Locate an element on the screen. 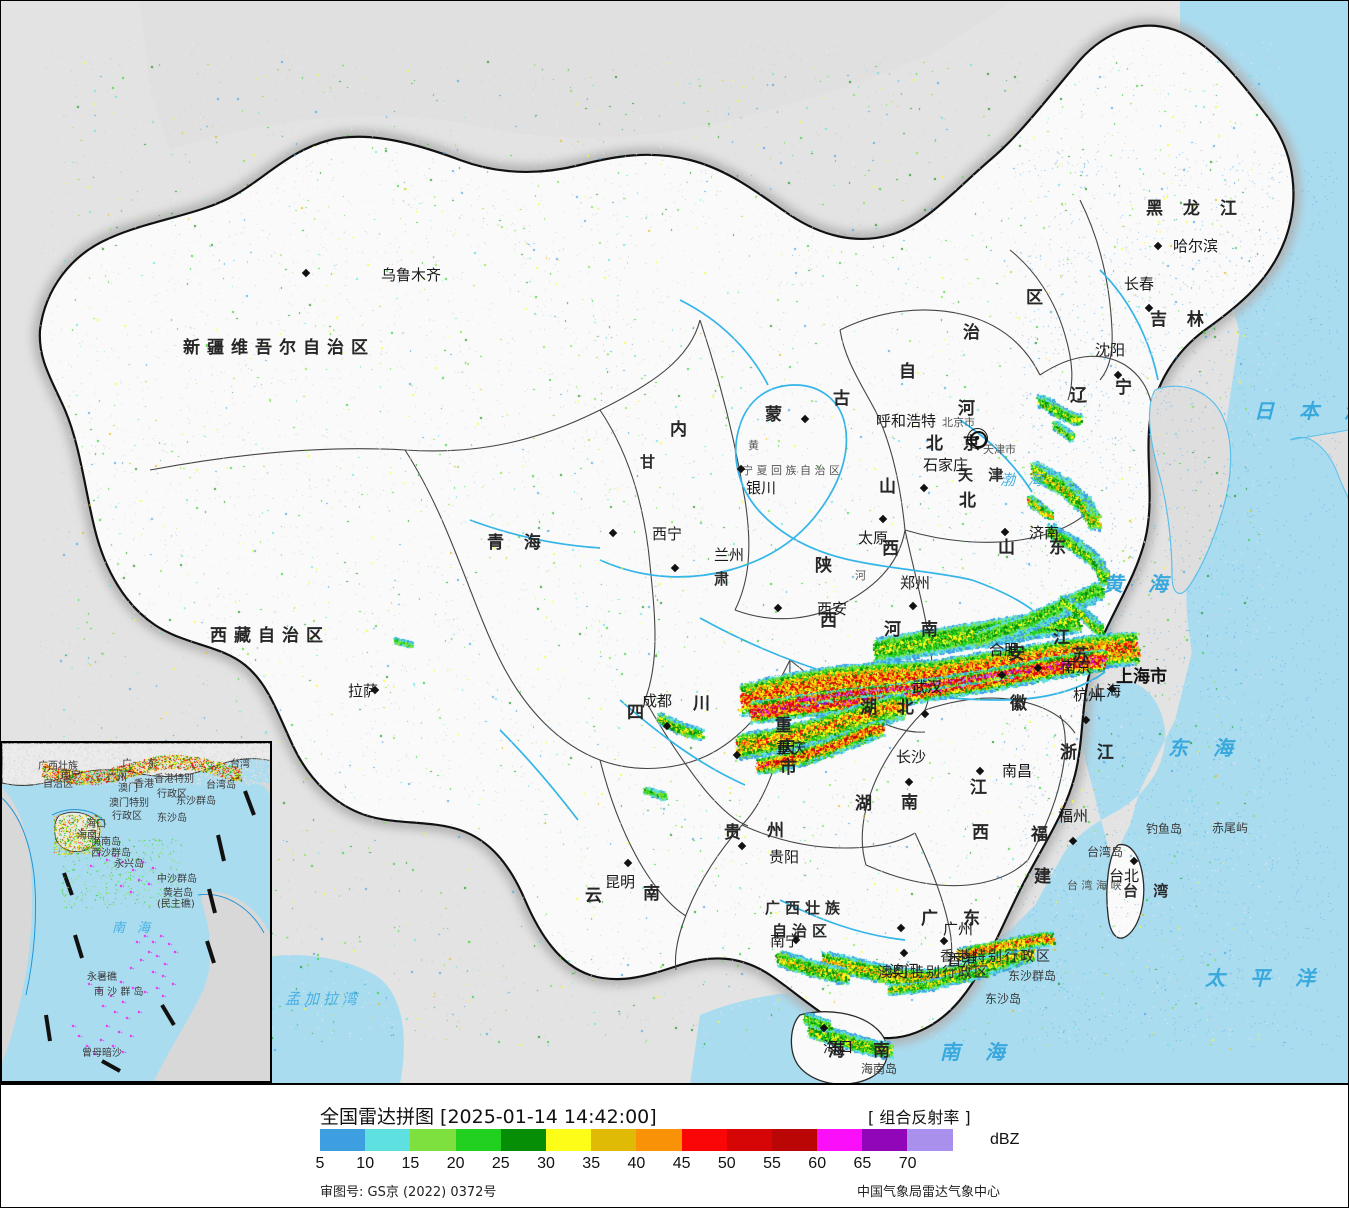 This screenshot has width=1349, height=1208. inset-label: 东 is located at coordinates (152, 764).